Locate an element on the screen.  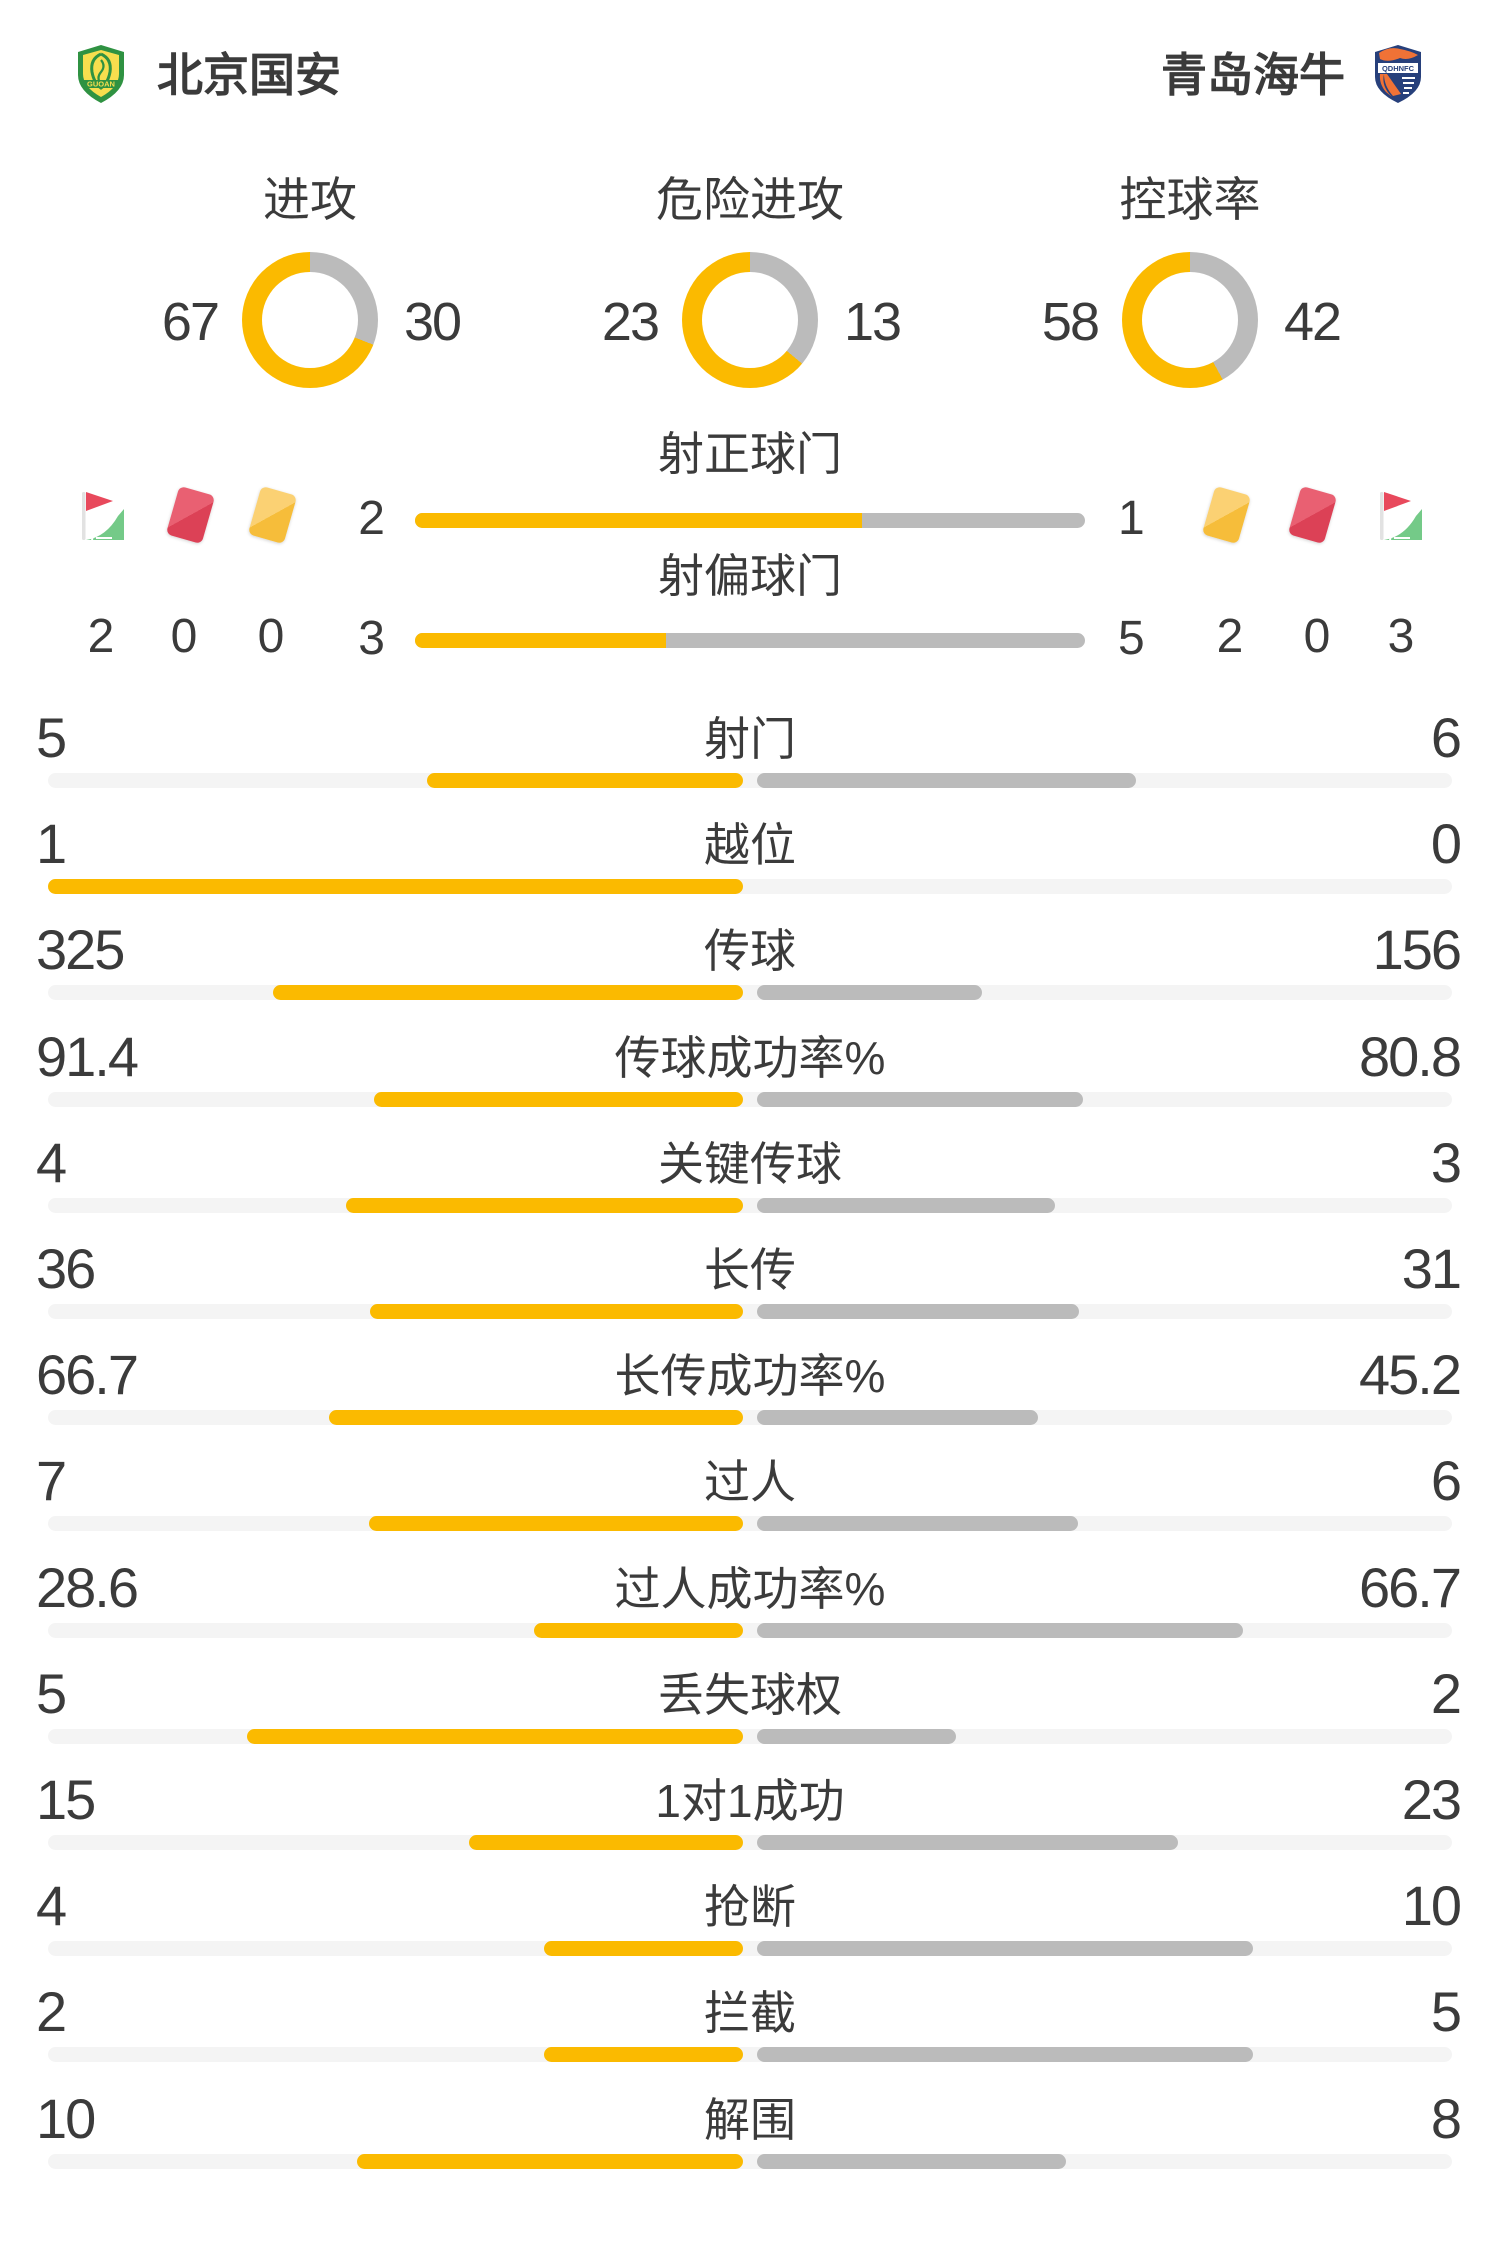
stat-away-value: 5 is located at coordinates (1446, 2011).